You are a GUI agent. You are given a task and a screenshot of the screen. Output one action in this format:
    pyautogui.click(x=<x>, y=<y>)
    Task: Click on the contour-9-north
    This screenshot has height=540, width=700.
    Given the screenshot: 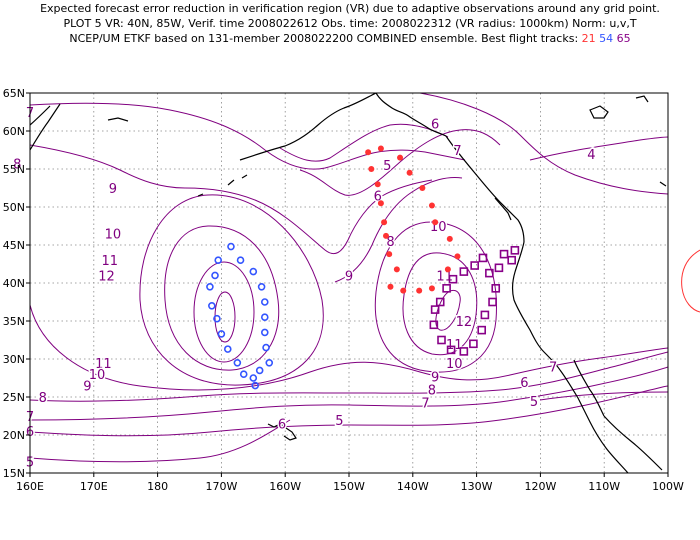 What is the action you would take?
    pyautogui.click(x=398, y=230)
    